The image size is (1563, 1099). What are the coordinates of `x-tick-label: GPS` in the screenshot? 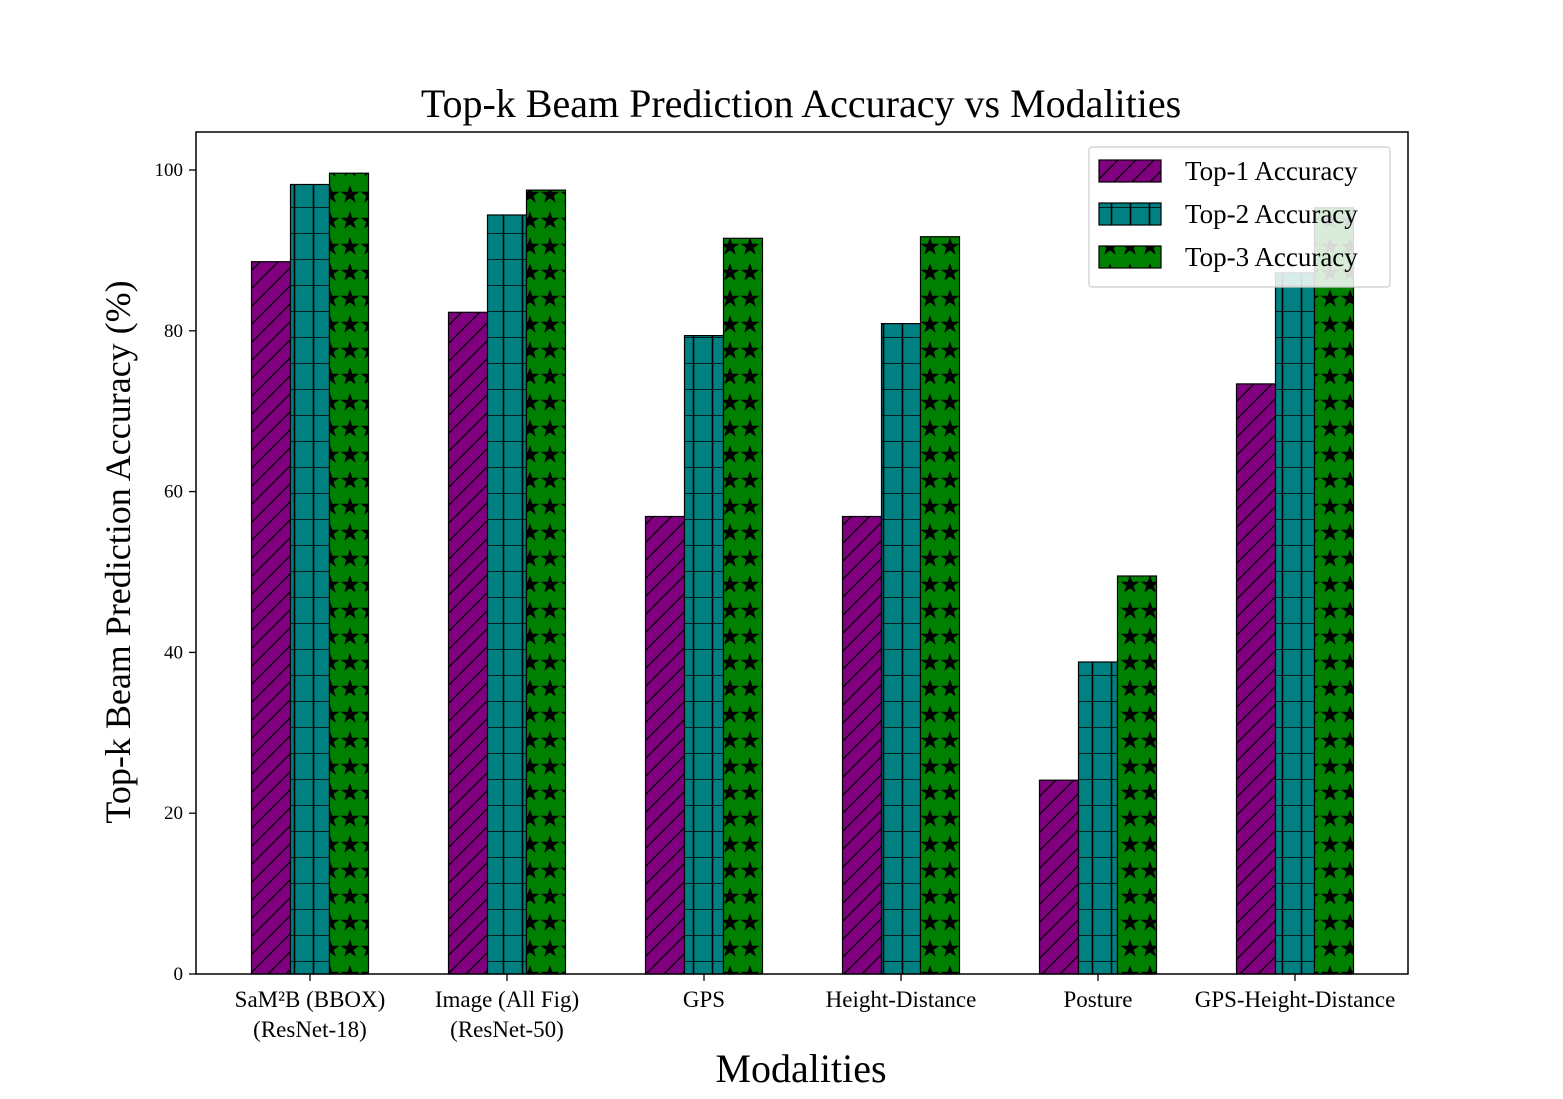 It's located at (704, 999).